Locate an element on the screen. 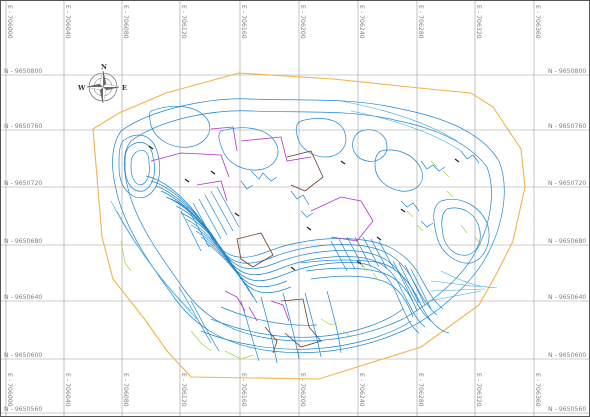  northing-label-right-2: N - 9650720 is located at coordinates (567, 183).